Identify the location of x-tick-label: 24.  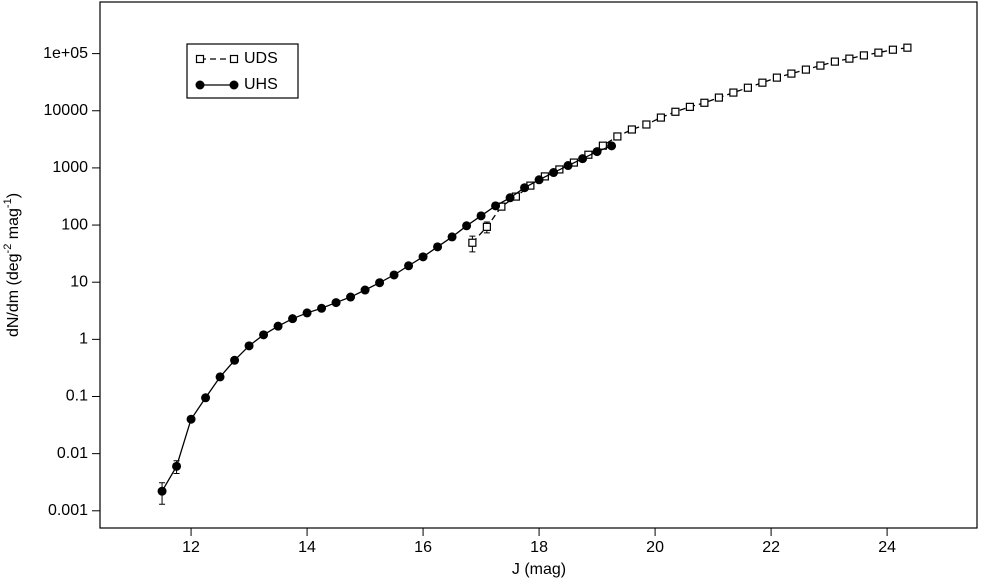
(887, 547).